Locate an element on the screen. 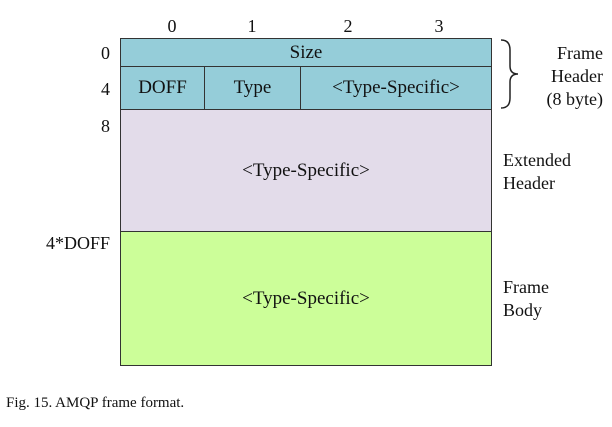 The image size is (612, 427). figure-caption: Fig. 15. AMQP frame format. is located at coordinates (95, 403).